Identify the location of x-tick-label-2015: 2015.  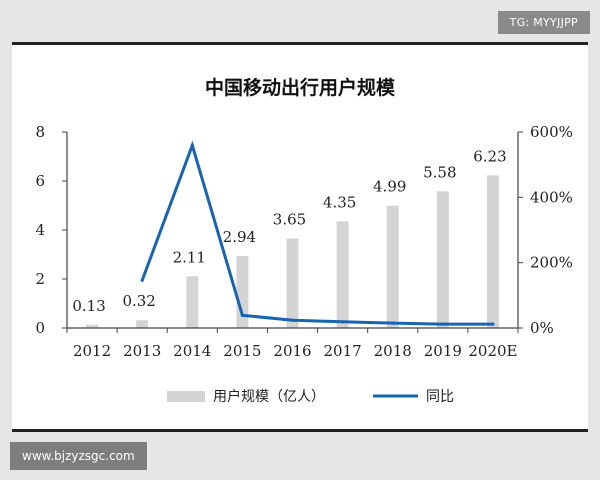
(242, 351).